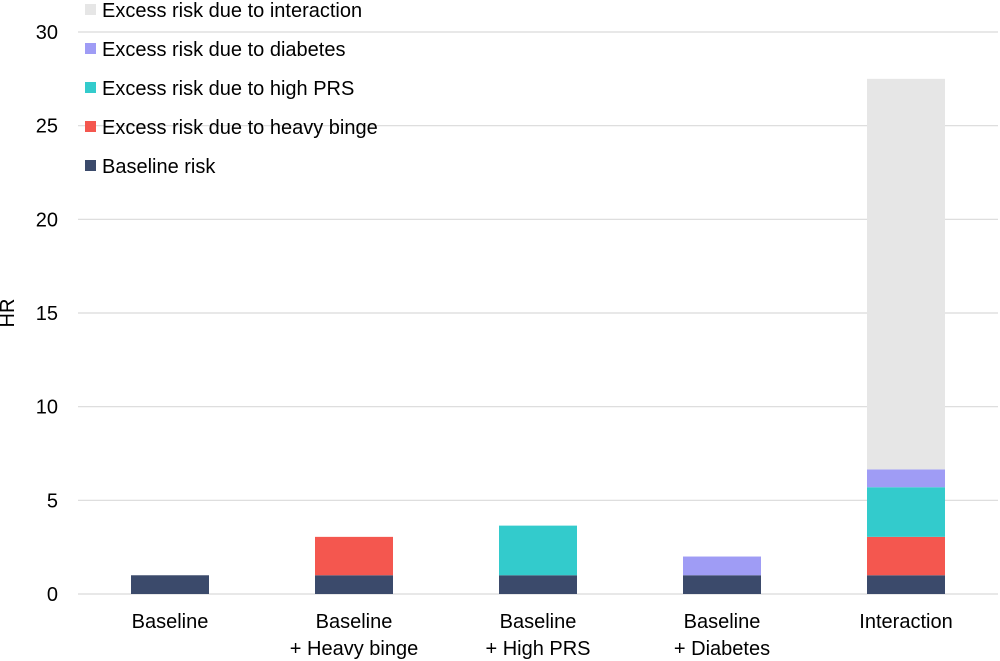 Image resolution: width=1000 pixels, height=661 pixels. Describe the element at coordinates (537, 649) in the screenshot. I see `x-tick-label: + High PRS` at that location.